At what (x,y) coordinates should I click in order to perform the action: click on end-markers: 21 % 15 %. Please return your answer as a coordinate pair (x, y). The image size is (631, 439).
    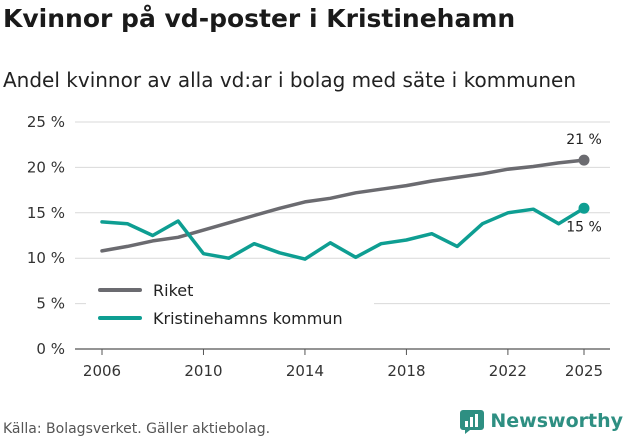
    Looking at the image, I should click on (584, 183).